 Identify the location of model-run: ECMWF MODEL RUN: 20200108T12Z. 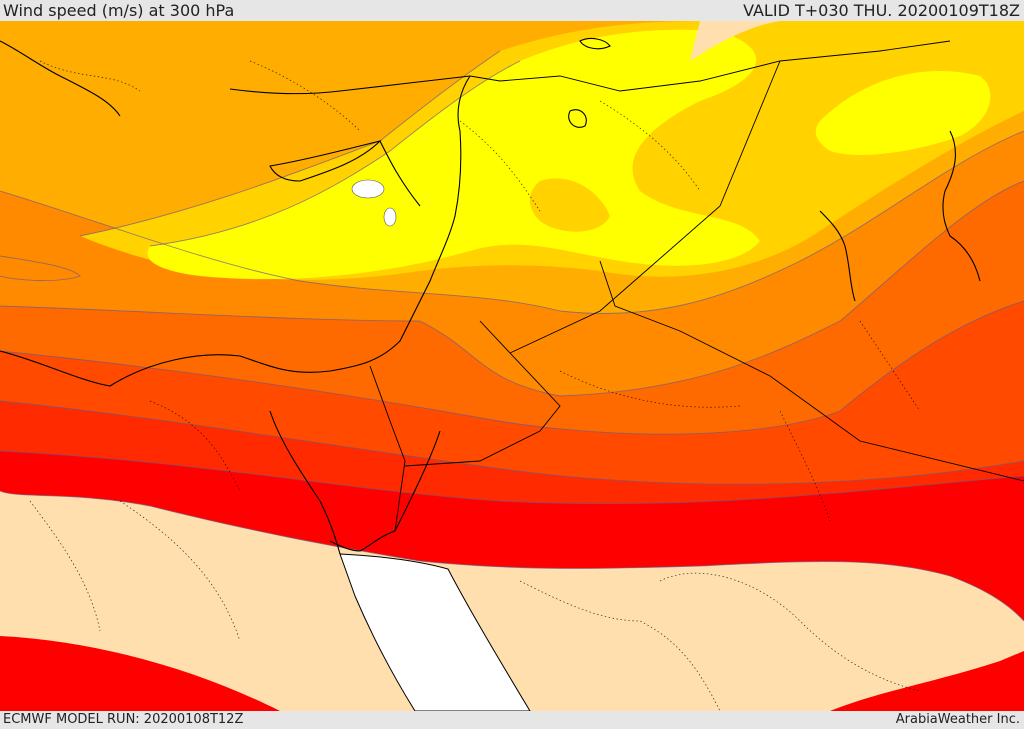
(123, 719).